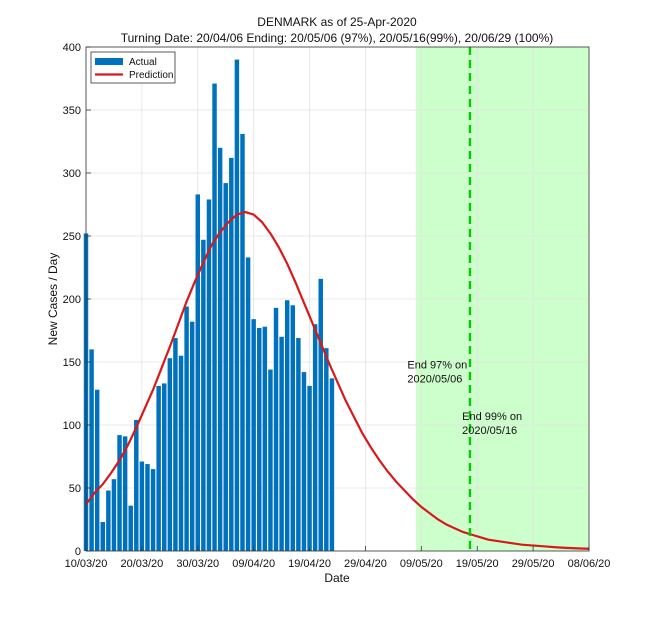 The height and width of the screenshot is (619, 650). I want to click on x-tick-label: 10/03/20, so click(86, 564).